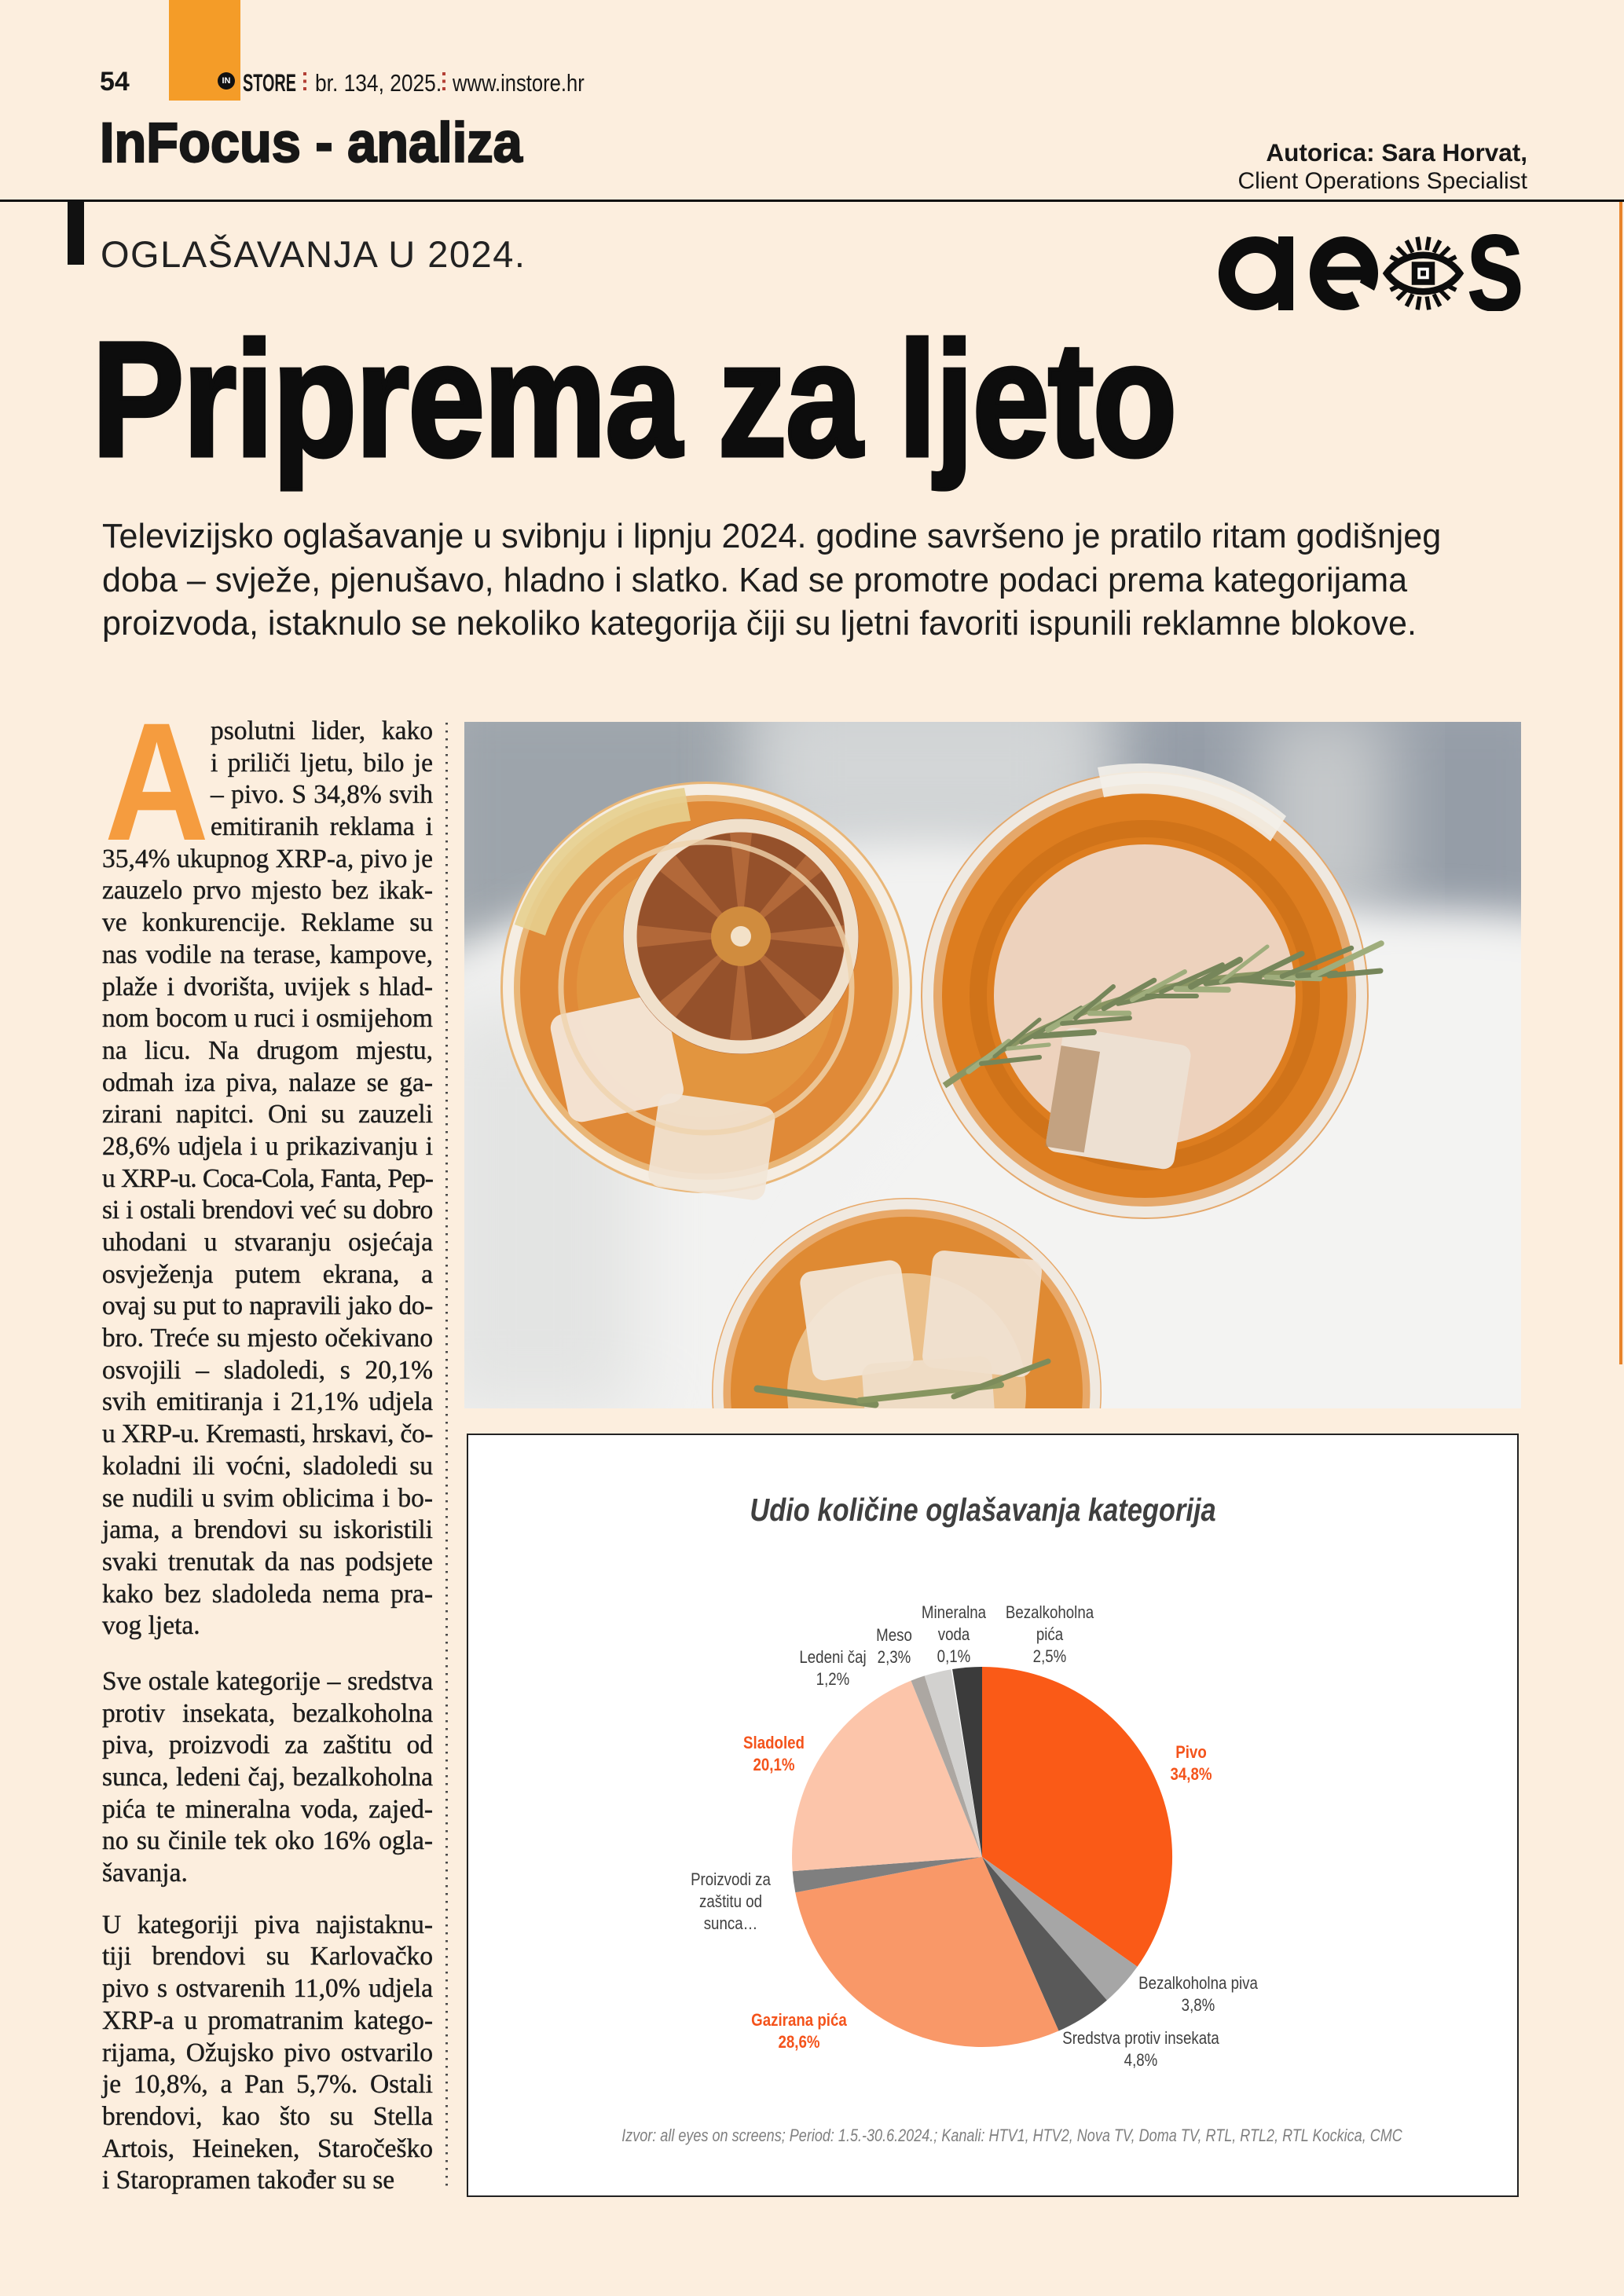 The height and width of the screenshot is (2296, 1624). What do you see at coordinates (1495, 272) in the screenshot?
I see `svg-text: s` at bounding box center [1495, 272].